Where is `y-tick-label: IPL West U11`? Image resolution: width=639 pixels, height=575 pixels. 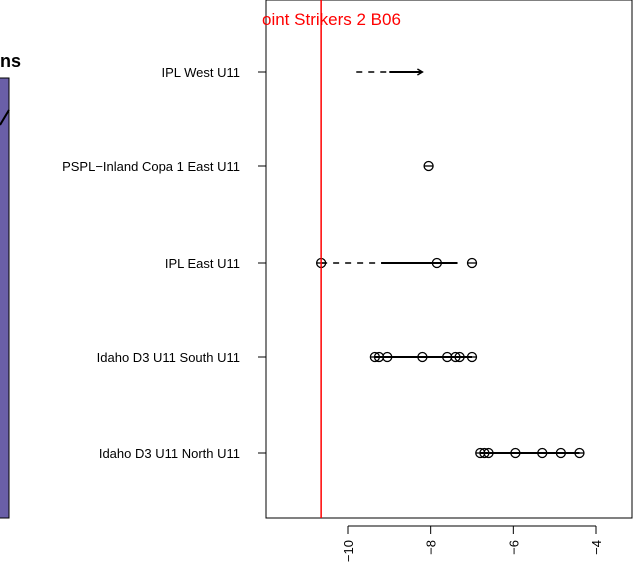
y-tick-label: IPL West U11 is located at coordinates (200, 72).